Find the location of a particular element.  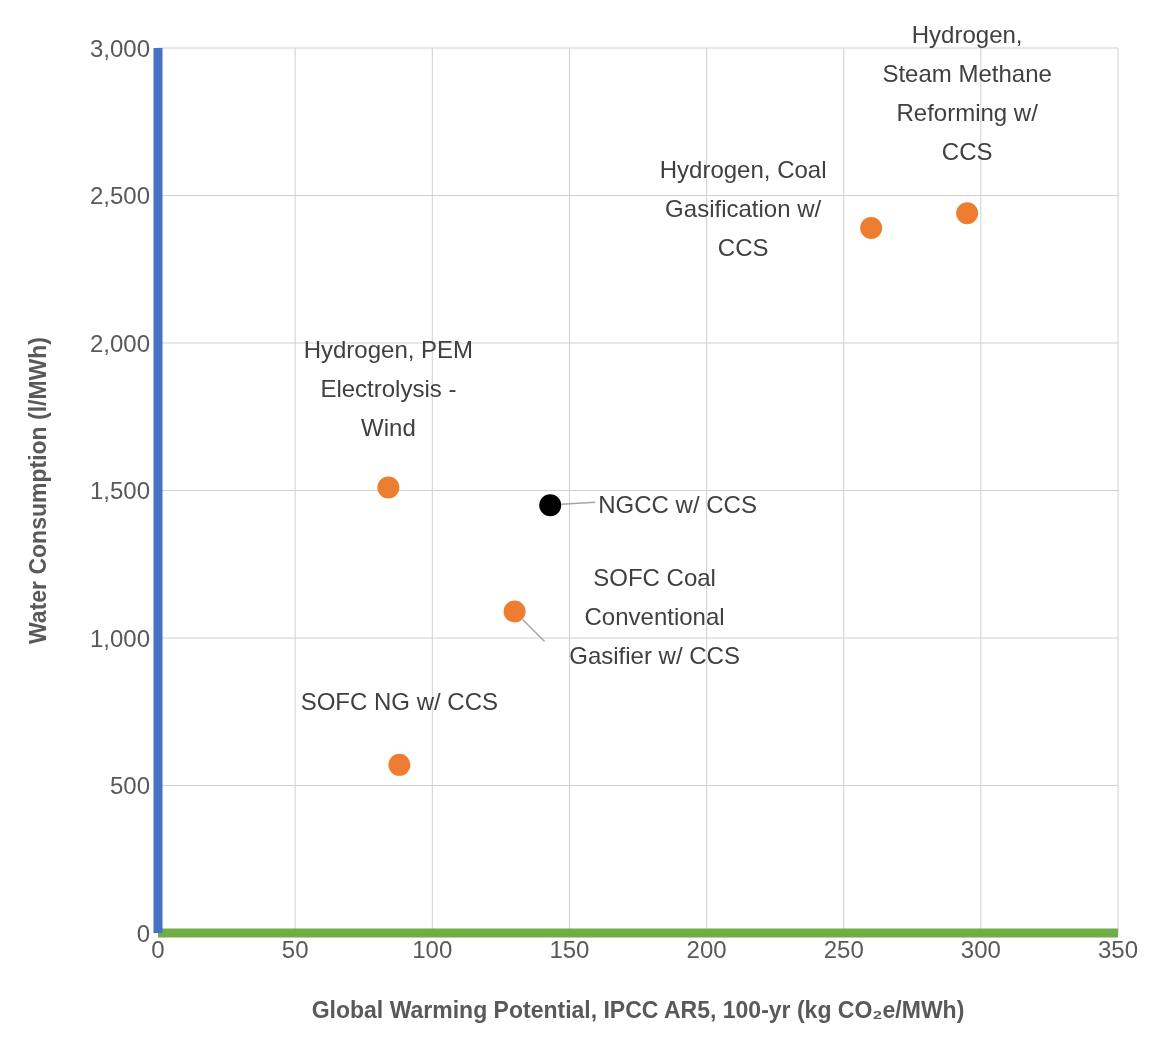

y-tick-label: 1,000 is located at coordinates (119, 638).